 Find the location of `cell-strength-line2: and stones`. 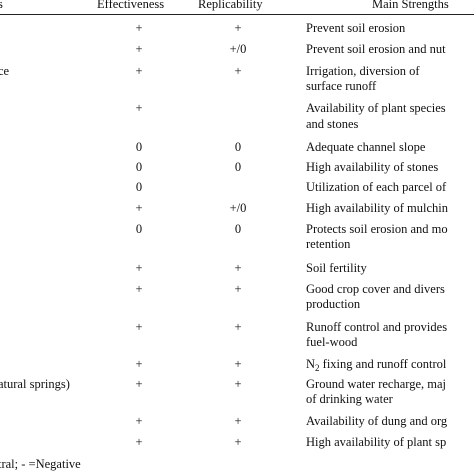

cell-strength-line2: and stones is located at coordinates (332, 124).